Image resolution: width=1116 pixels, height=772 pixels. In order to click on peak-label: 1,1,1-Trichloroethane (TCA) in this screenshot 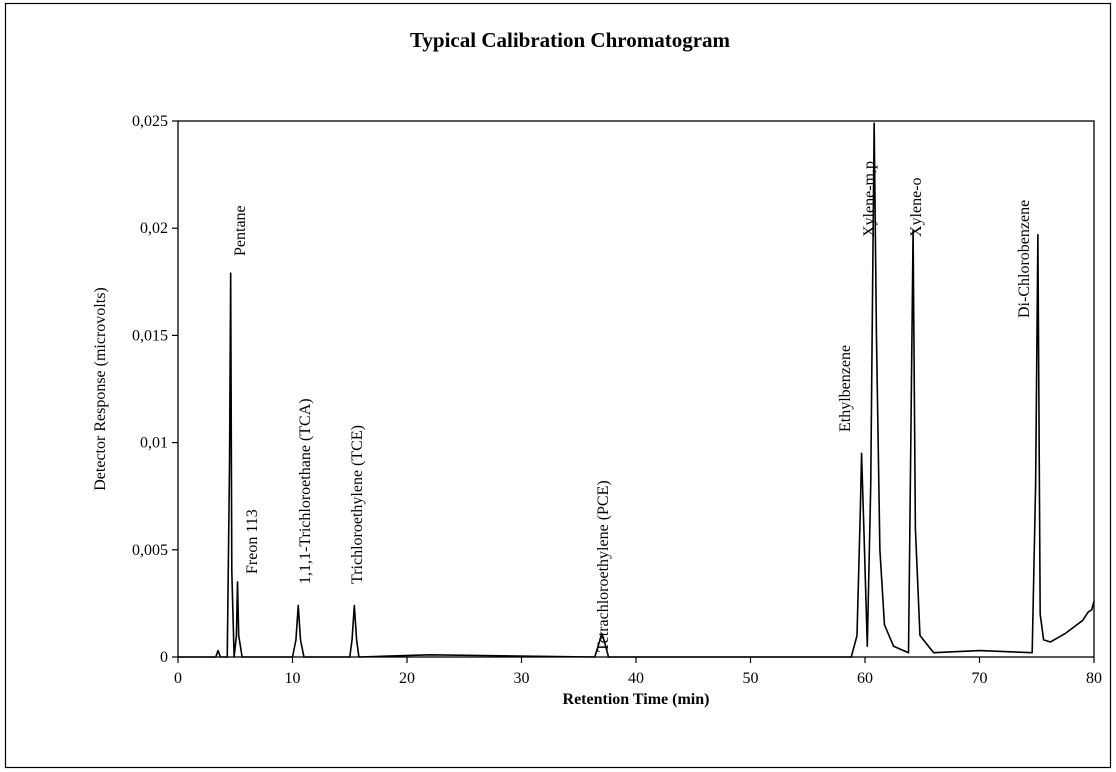, I will do `click(305, 491)`.